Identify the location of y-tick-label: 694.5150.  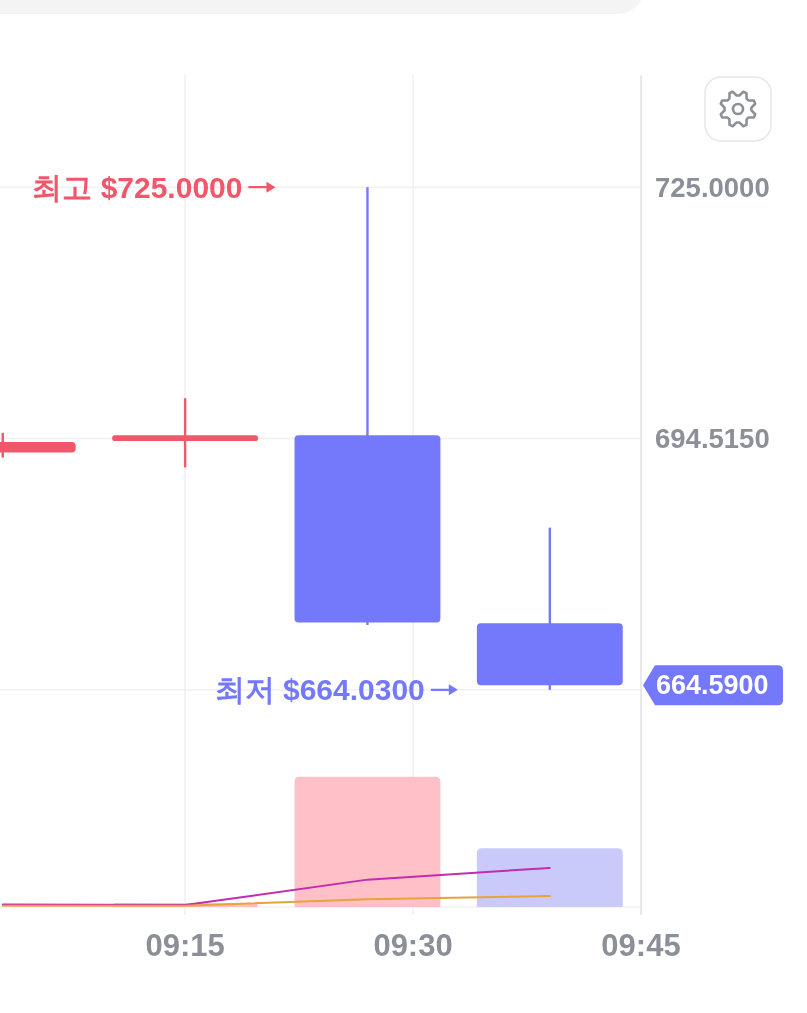
(712, 438).